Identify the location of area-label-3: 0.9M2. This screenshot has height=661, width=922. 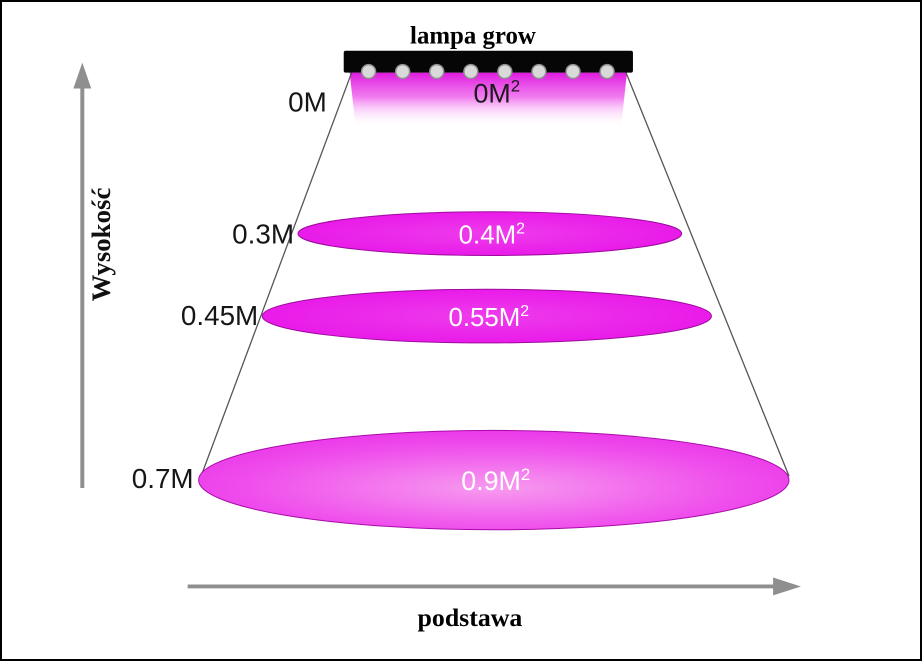
(495, 480).